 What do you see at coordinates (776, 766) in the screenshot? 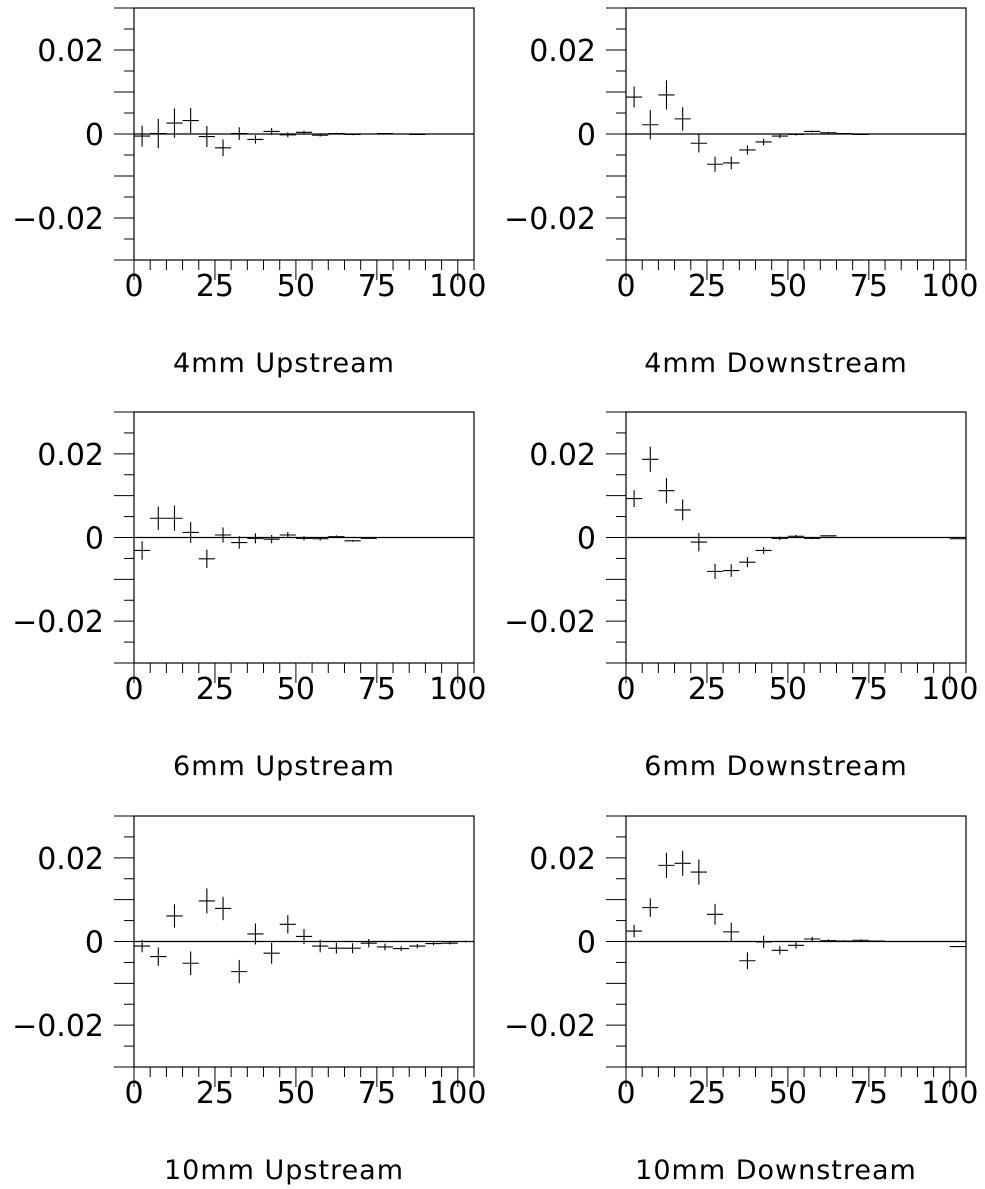
I see `panel-title: 6mm Downstream` at bounding box center [776, 766].